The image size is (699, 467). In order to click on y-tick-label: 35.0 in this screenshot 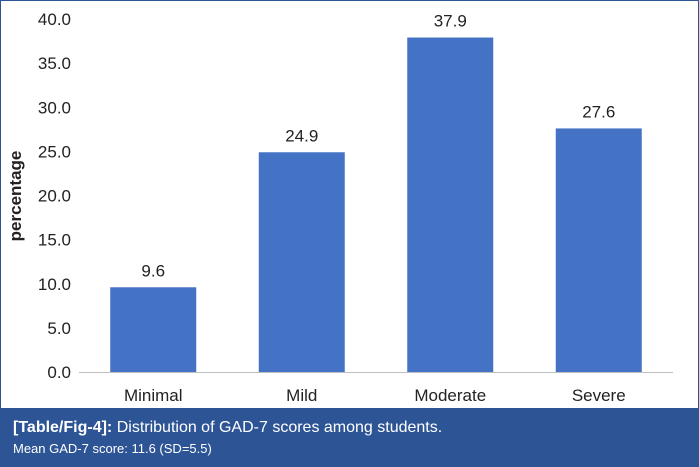, I will do `click(54, 63)`.